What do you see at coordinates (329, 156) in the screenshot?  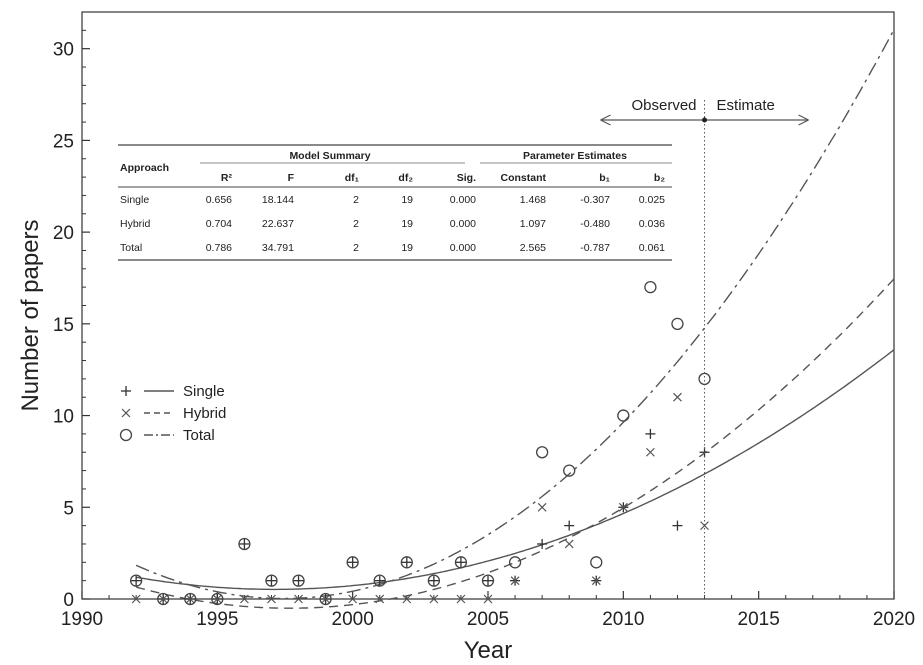 I see `table-group-header: Model Summary` at bounding box center [329, 156].